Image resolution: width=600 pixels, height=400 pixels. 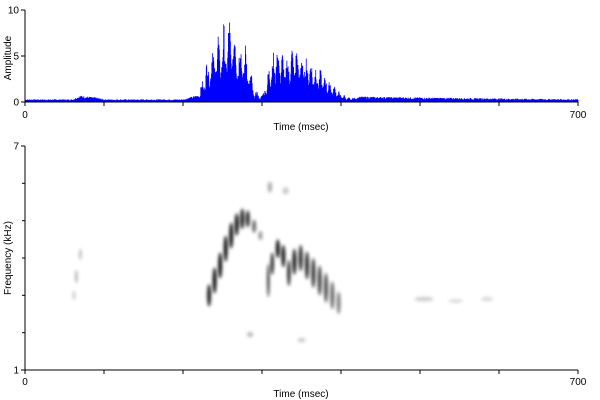 I want to click on spectrogram-y-tick-label: 7, so click(x=16, y=147).